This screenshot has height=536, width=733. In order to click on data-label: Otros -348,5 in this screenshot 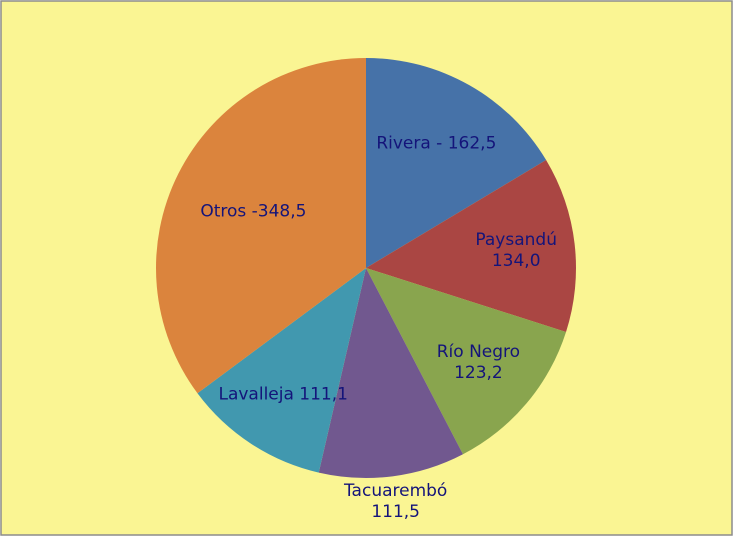, I will do `click(253, 211)`.